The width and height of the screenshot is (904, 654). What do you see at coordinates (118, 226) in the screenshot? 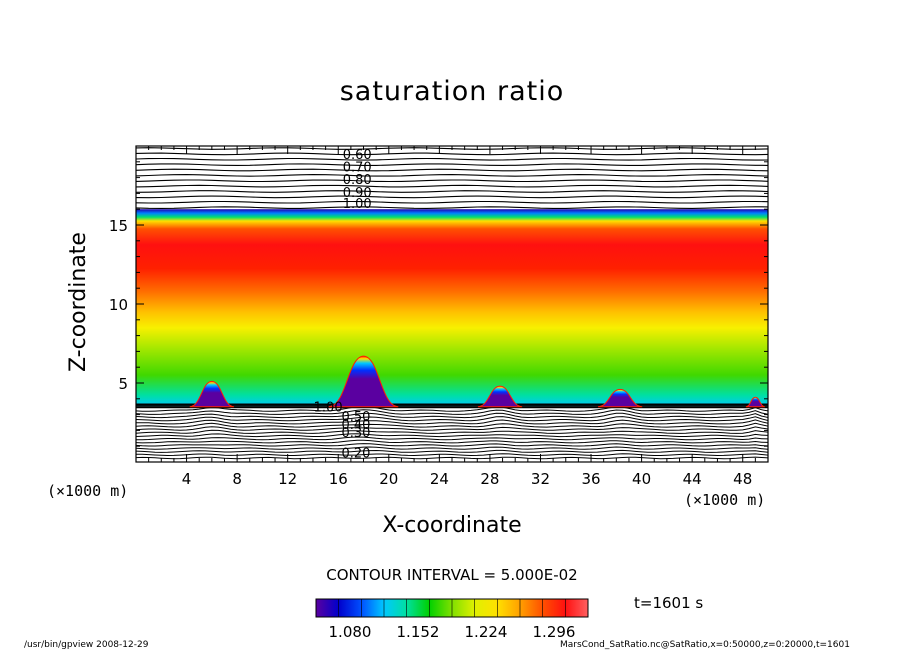
I see `y-tick-label: 15` at bounding box center [118, 226].